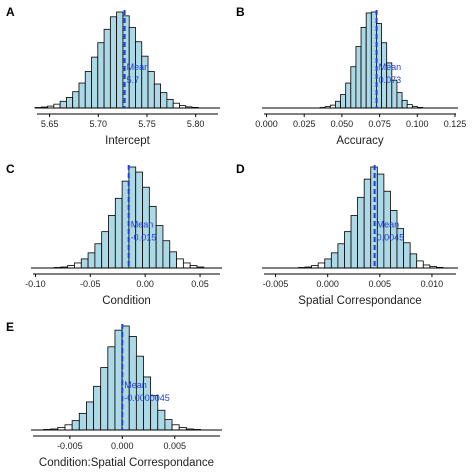 Image resolution: width=474 pixels, height=474 pixels. What do you see at coordinates (390, 80) in the screenshot?
I see `mean-value-label: 0.073` at bounding box center [390, 80].